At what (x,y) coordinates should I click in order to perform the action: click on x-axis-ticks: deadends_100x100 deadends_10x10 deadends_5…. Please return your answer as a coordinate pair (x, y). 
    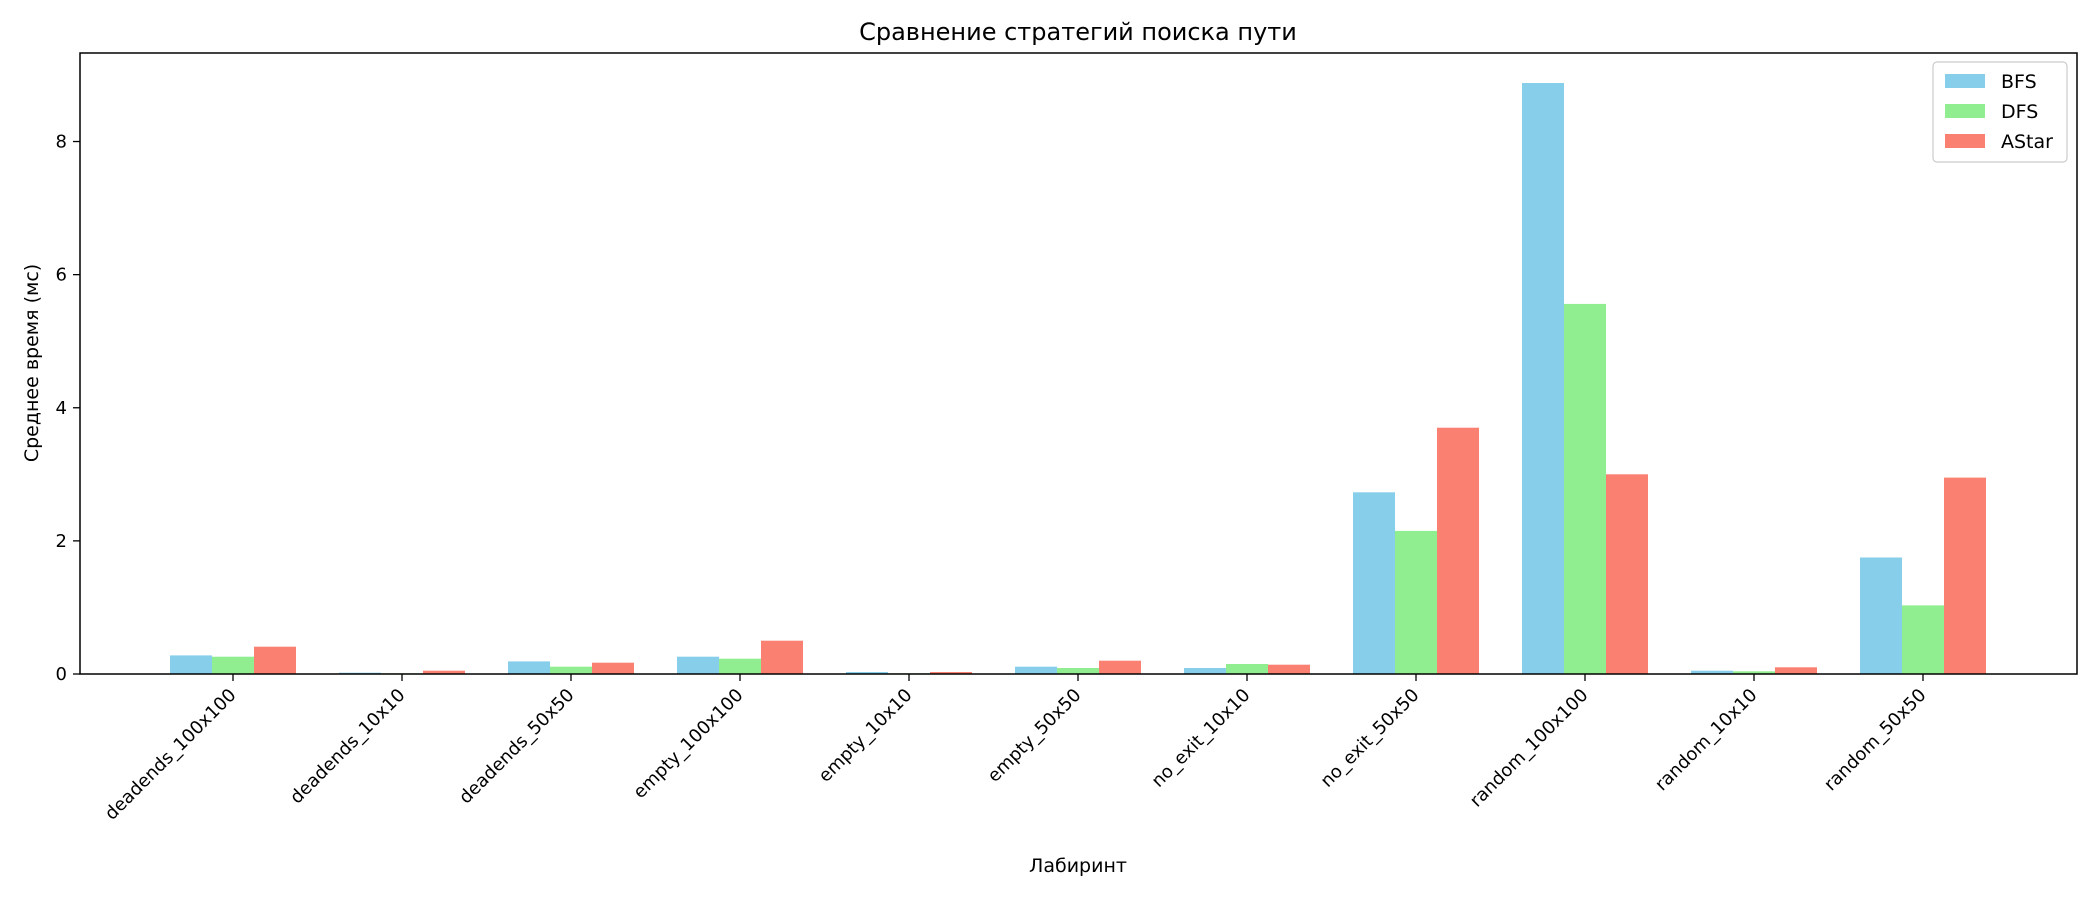
    Looking at the image, I should click on (1016, 749).